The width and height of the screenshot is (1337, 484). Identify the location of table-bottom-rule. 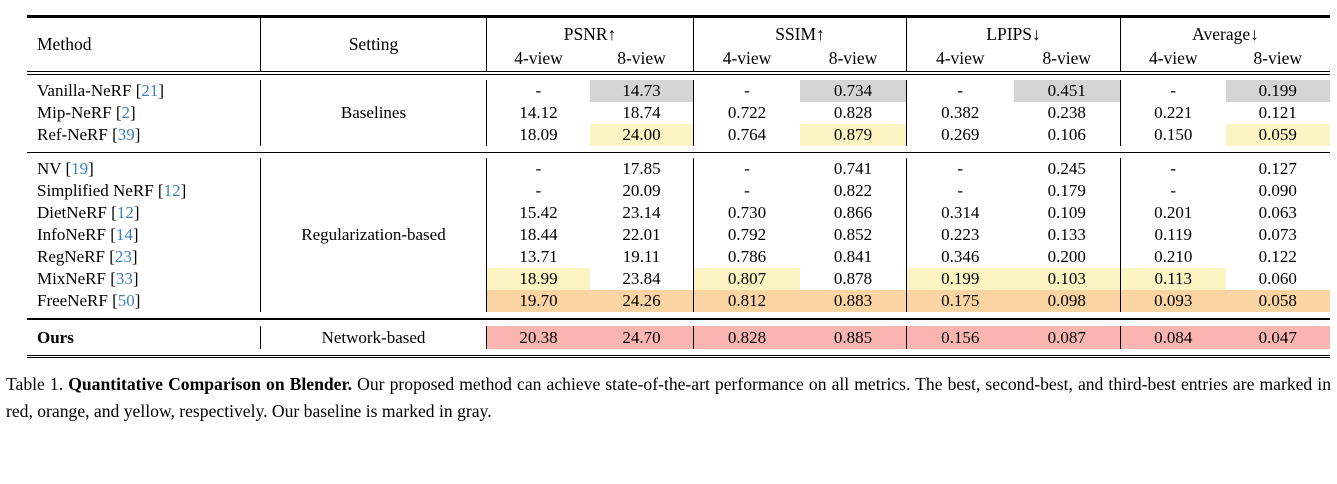
(678, 356).